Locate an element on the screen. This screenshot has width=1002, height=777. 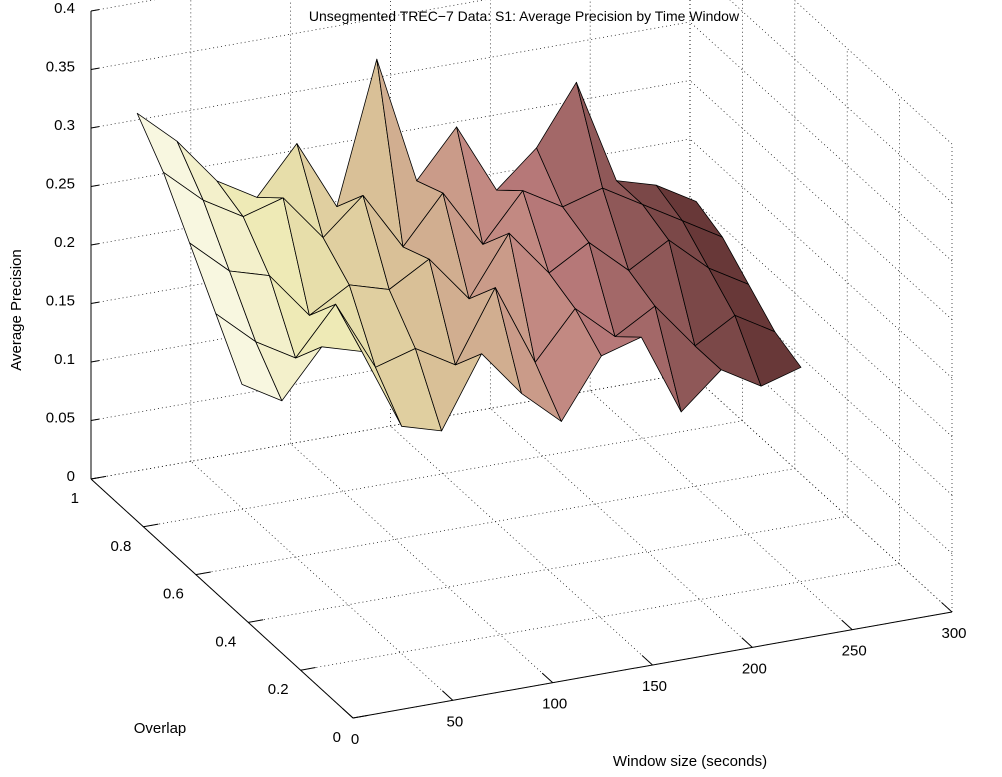
y-tick-label: 0.2 is located at coordinates (278, 689).